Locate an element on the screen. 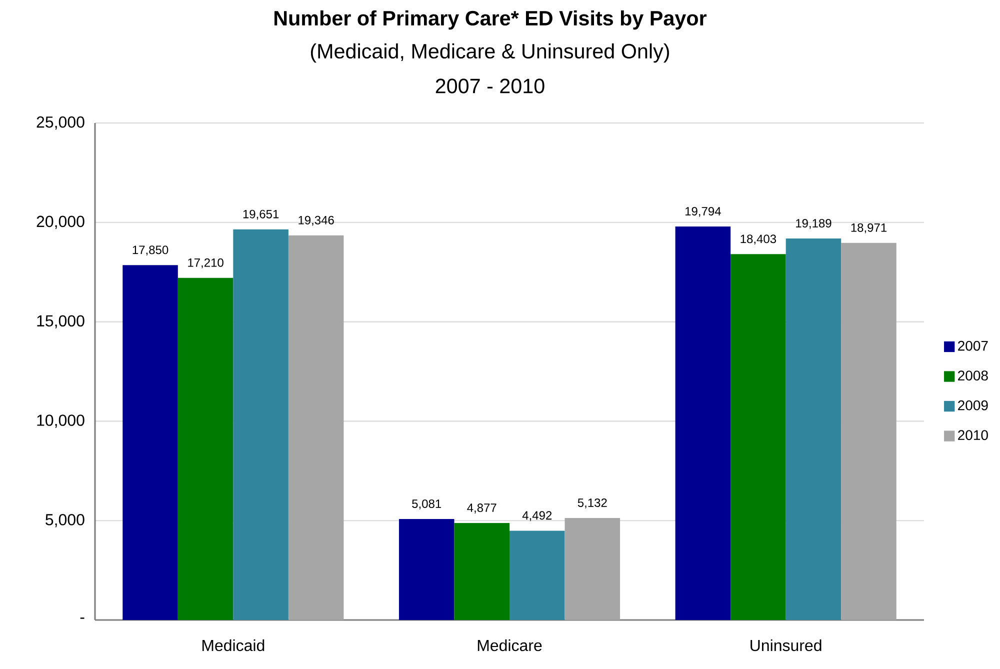  y-tick-label: 25,000 is located at coordinates (60, 123).